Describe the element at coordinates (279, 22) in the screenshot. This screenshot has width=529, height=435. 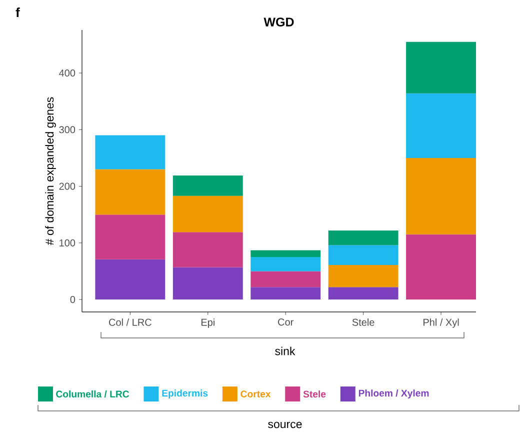
I see `chart-title: WGD` at that location.